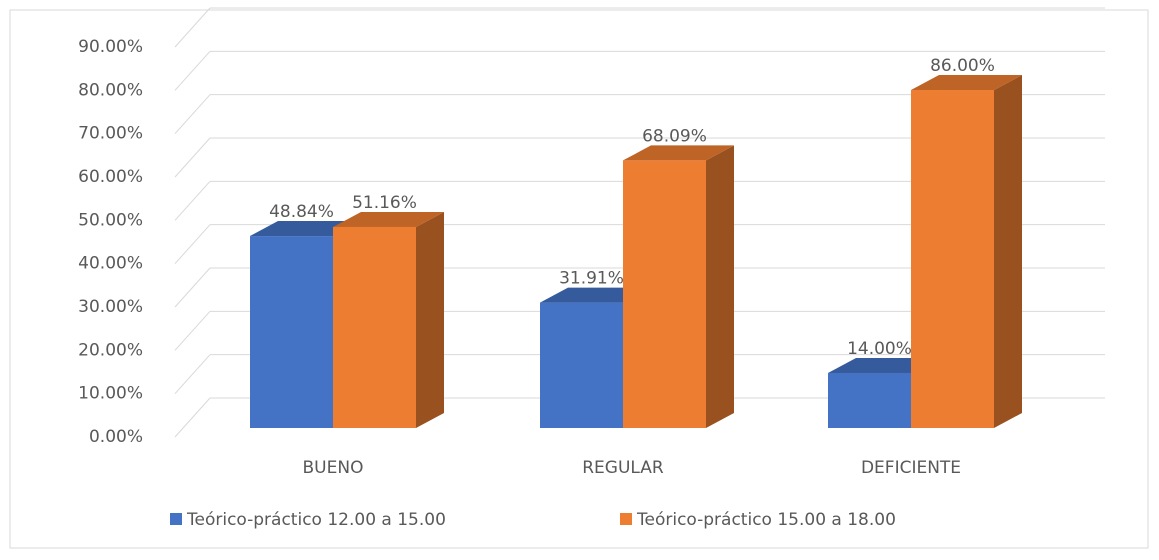 The image size is (1159, 560). Describe the element at coordinates (623, 468) in the screenshot. I see `x-tick-label: REGULAR` at that location.